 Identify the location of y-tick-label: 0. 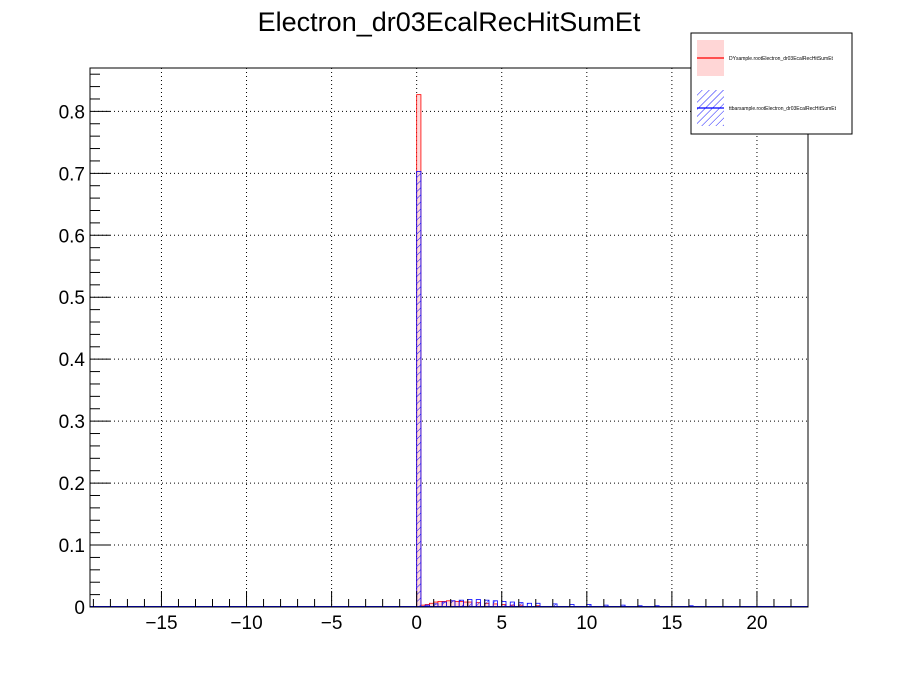
(79, 608).